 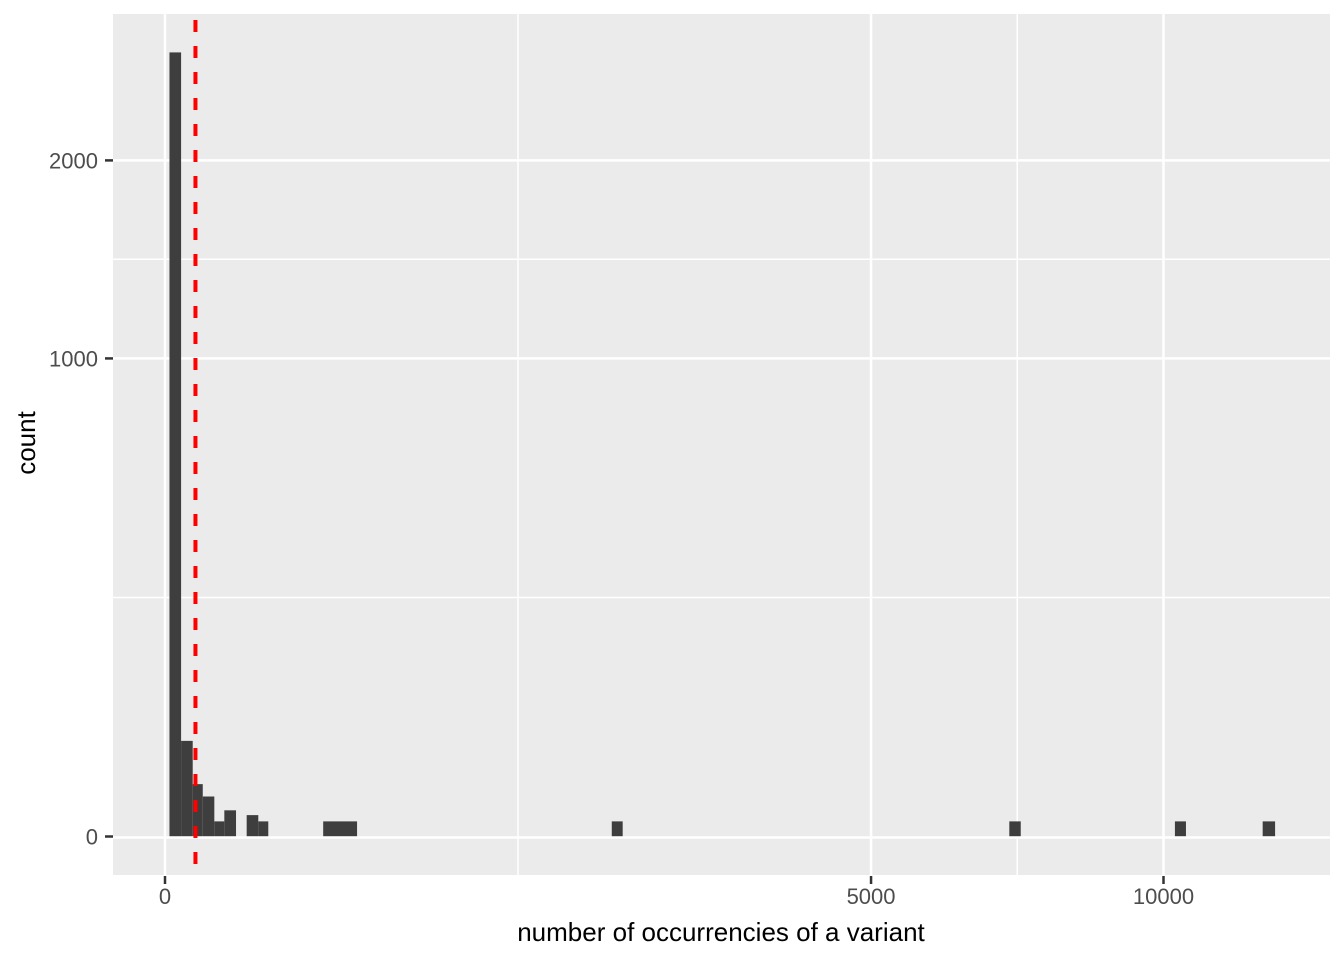 What do you see at coordinates (73, 358) in the screenshot?
I see `y-tick-label: 1000` at bounding box center [73, 358].